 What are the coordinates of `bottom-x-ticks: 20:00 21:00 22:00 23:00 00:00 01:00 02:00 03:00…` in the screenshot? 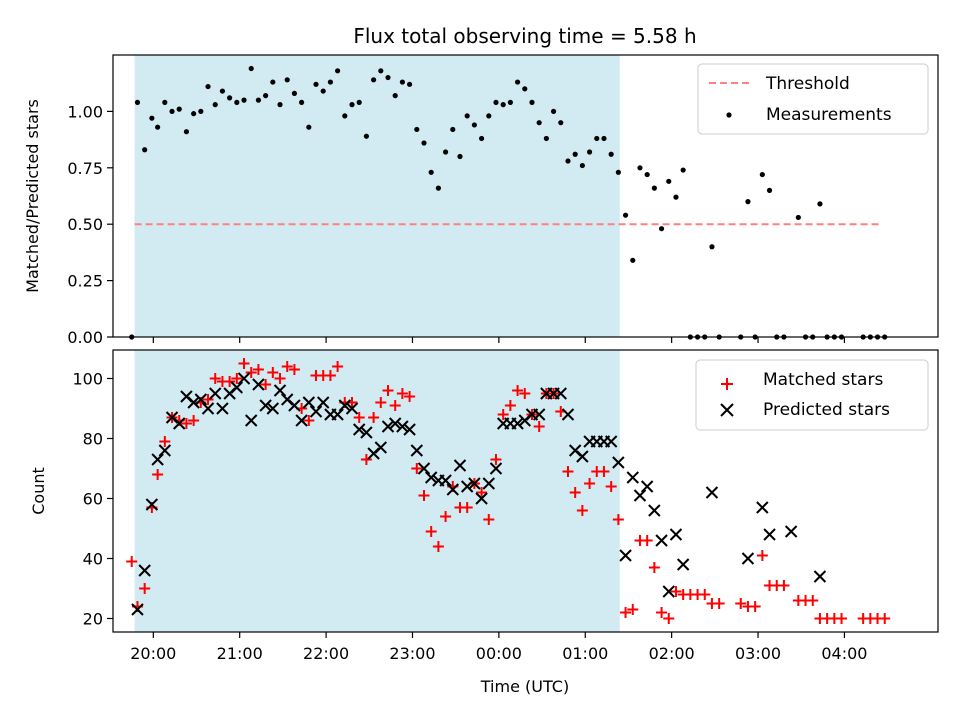 It's located at (498, 647).